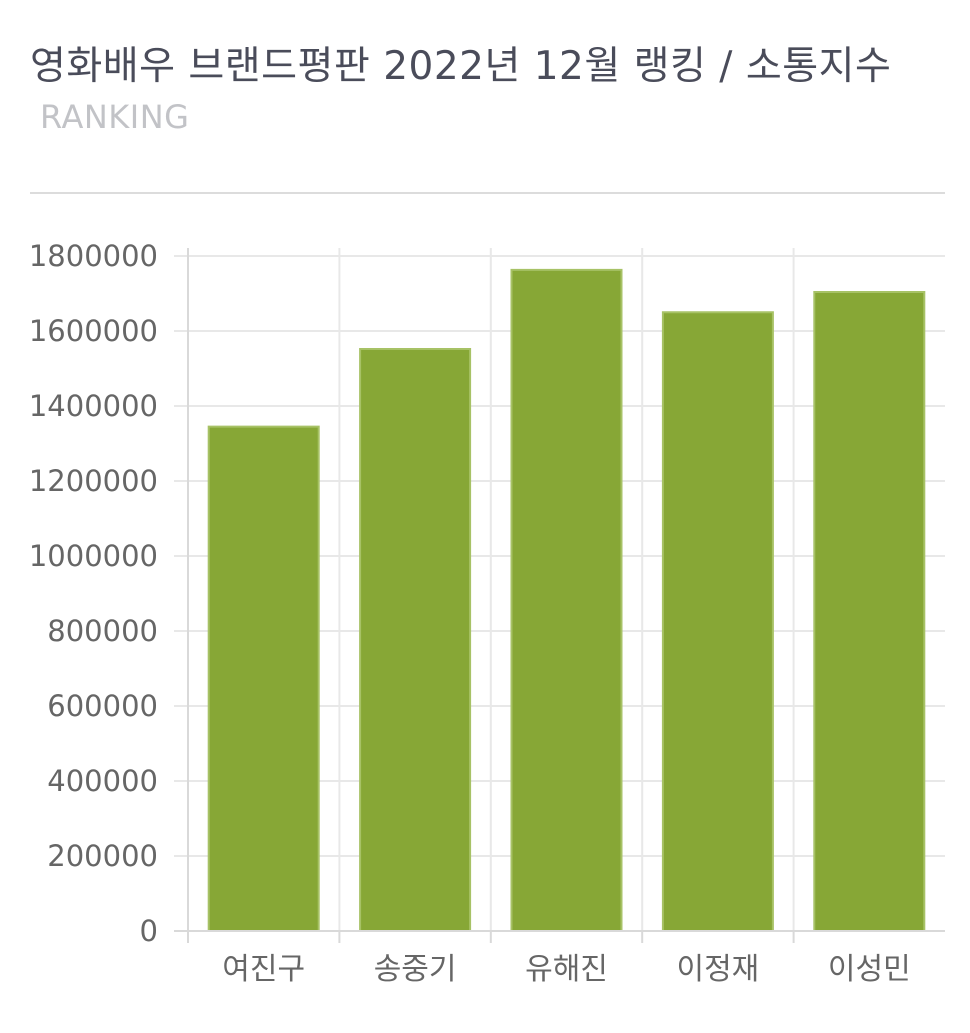  I want to click on header-divider, so click(487, 193).